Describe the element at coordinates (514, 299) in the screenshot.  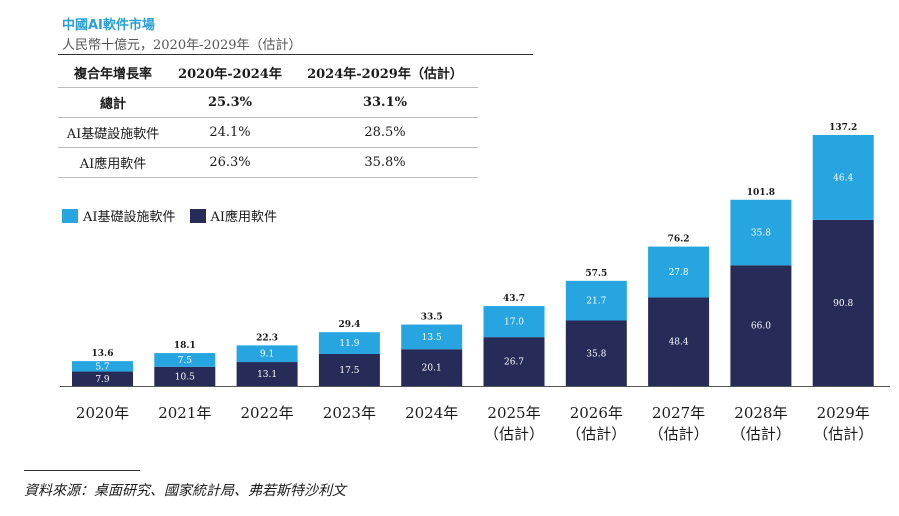
I see `data-label-total: 43.7` at that location.